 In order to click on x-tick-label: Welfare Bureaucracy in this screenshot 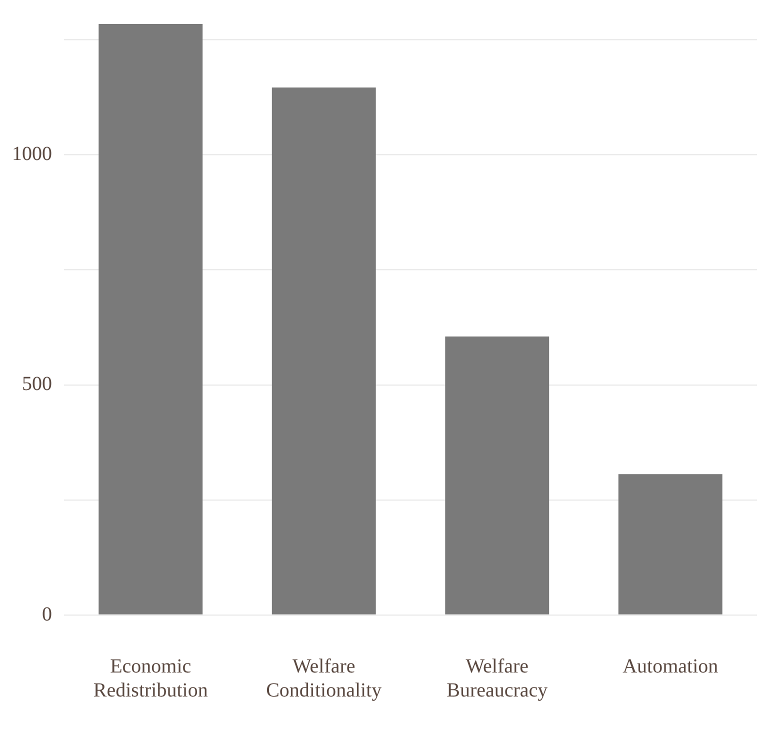, I will do `click(497, 678)`.